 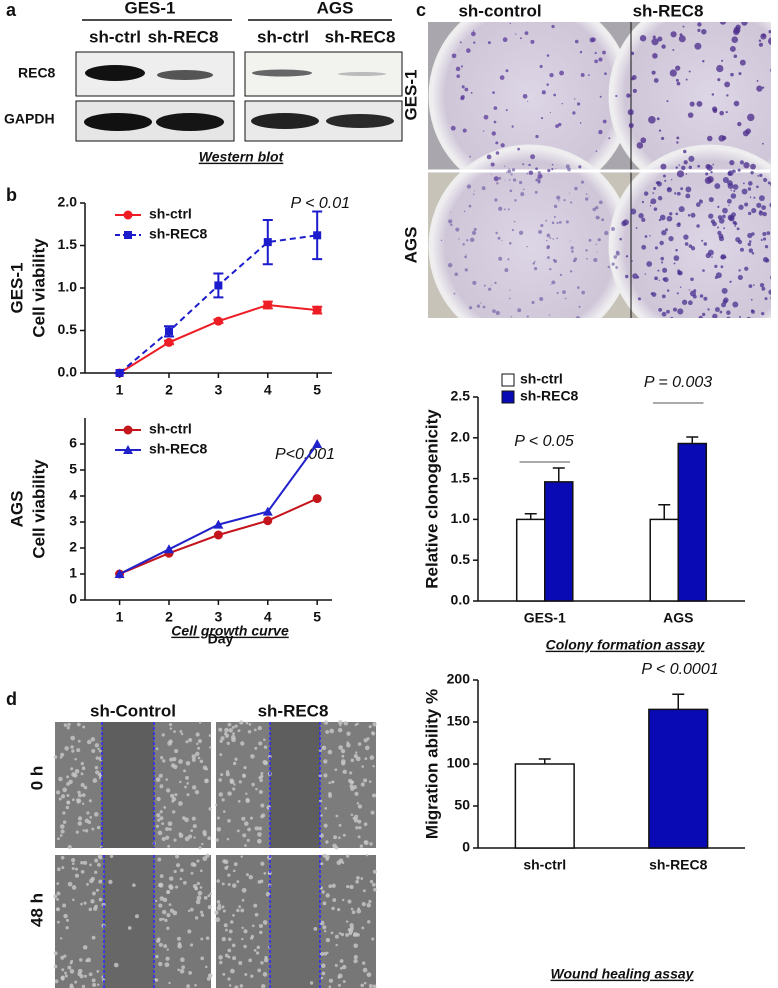 I want to click on x-tick-label: GES-1, so click(x=545, y=618).